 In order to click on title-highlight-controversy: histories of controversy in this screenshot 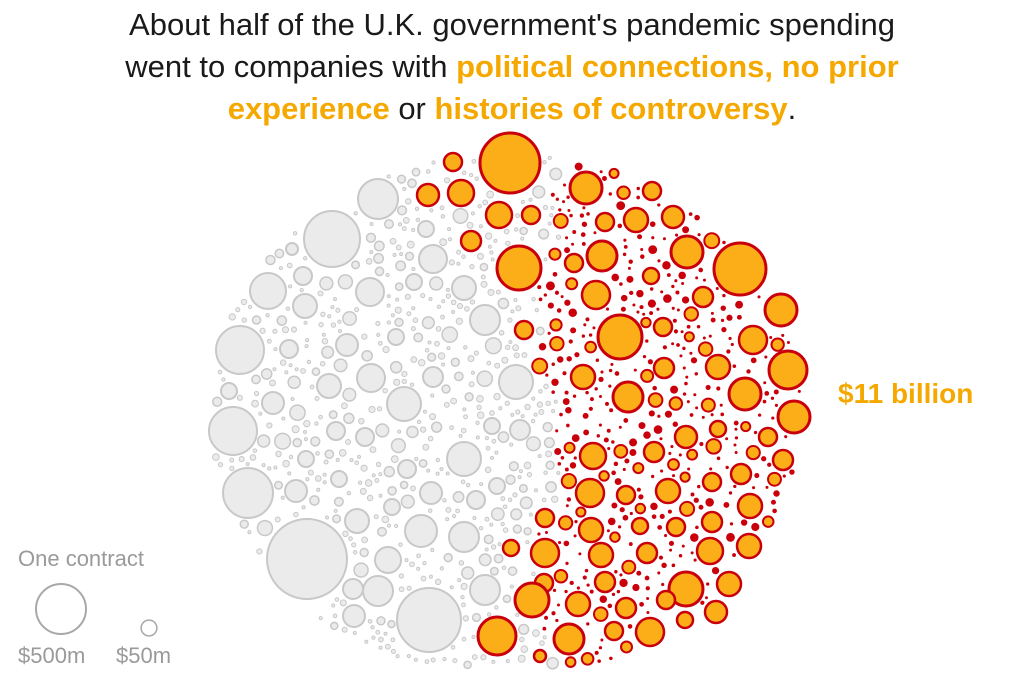, I will do `click(611, 108)`.